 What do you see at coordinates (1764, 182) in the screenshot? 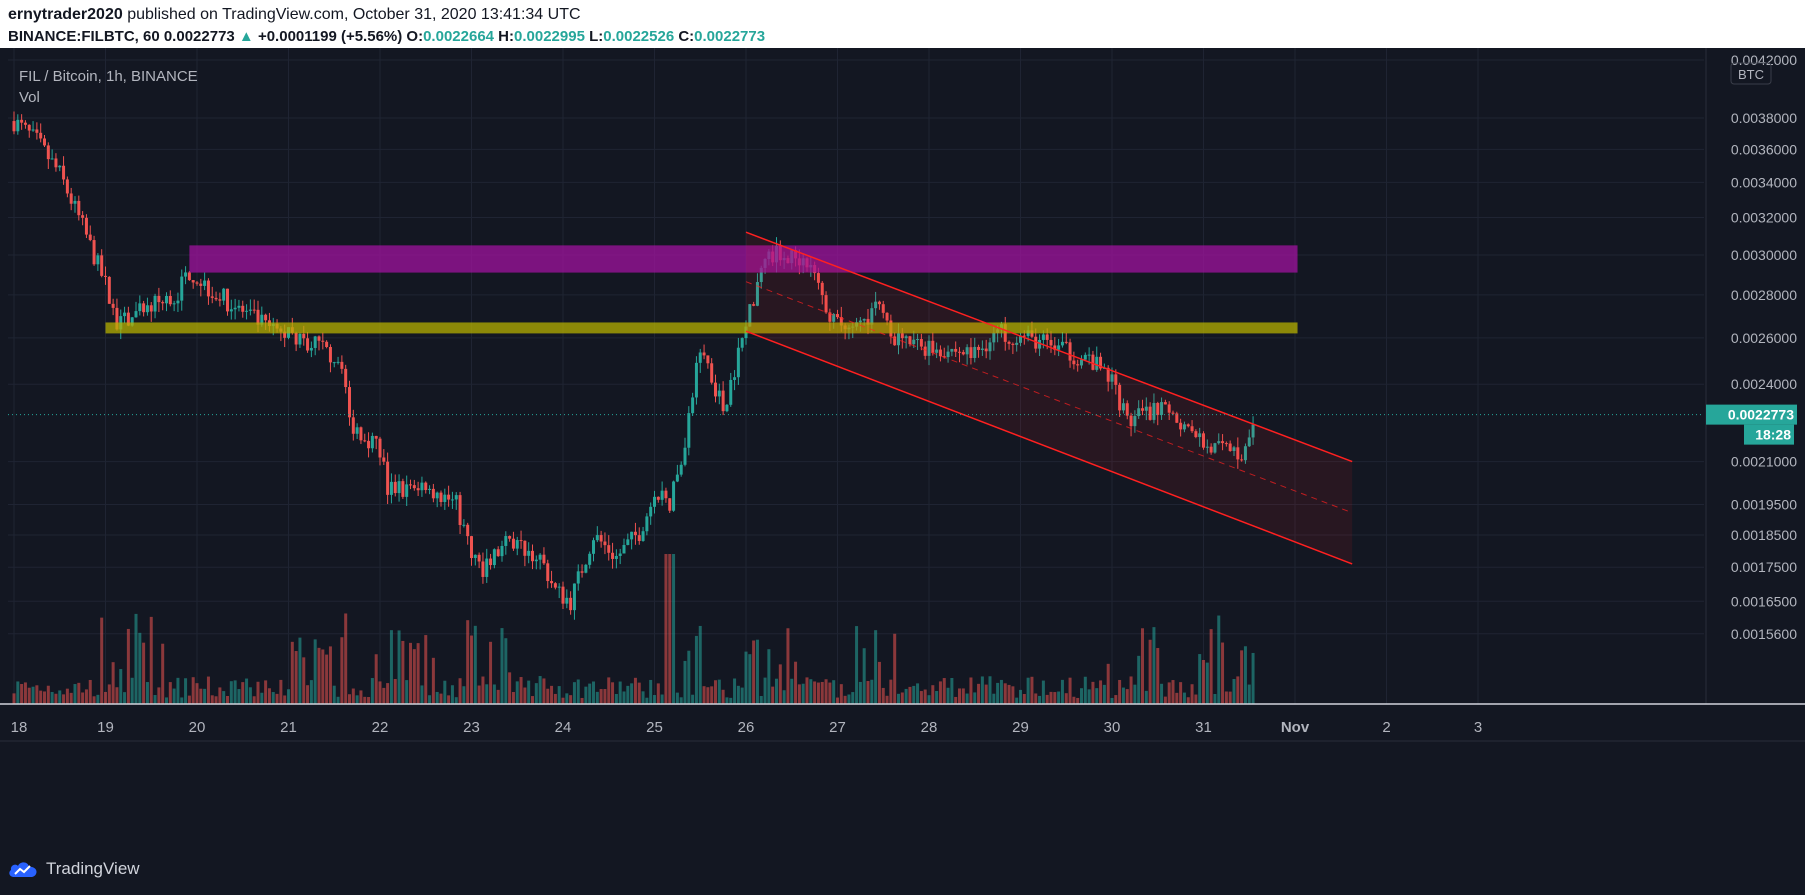
I see `price-tick-label: 0.0034000` at bounding box center [1764, 182].